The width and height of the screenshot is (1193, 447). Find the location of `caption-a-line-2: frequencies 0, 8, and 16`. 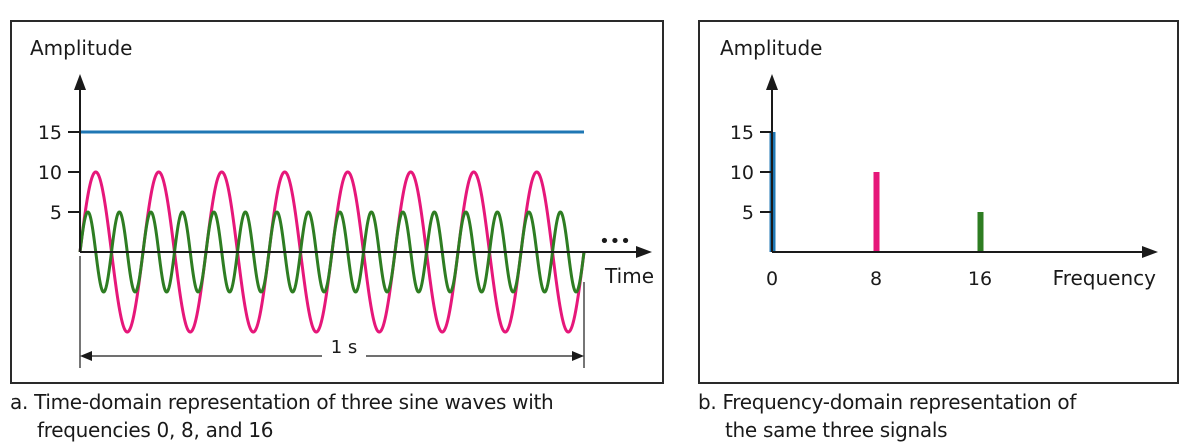

caption-a-line-2: frequencies 0, 8, and 16 is located at coordinates (155, 430).